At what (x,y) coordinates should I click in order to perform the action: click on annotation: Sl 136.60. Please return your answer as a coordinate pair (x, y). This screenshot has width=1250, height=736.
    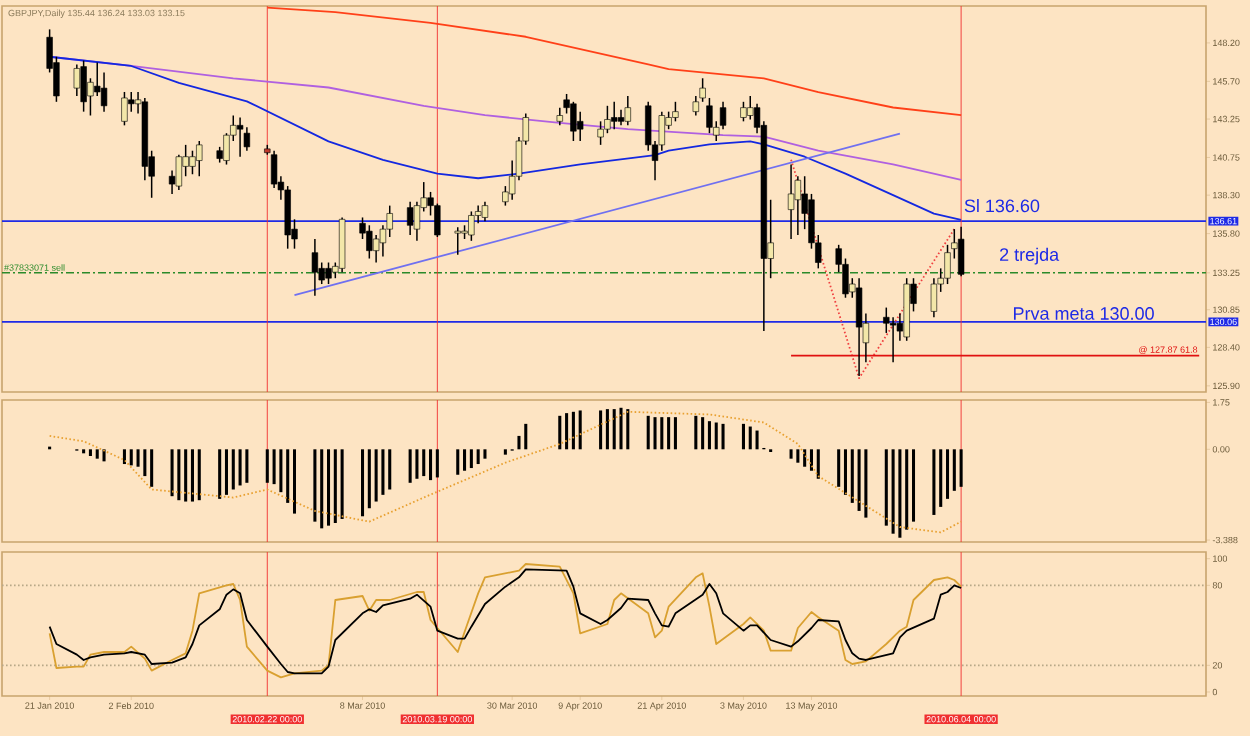
    Looking at the image, I should click on (1002, 205).